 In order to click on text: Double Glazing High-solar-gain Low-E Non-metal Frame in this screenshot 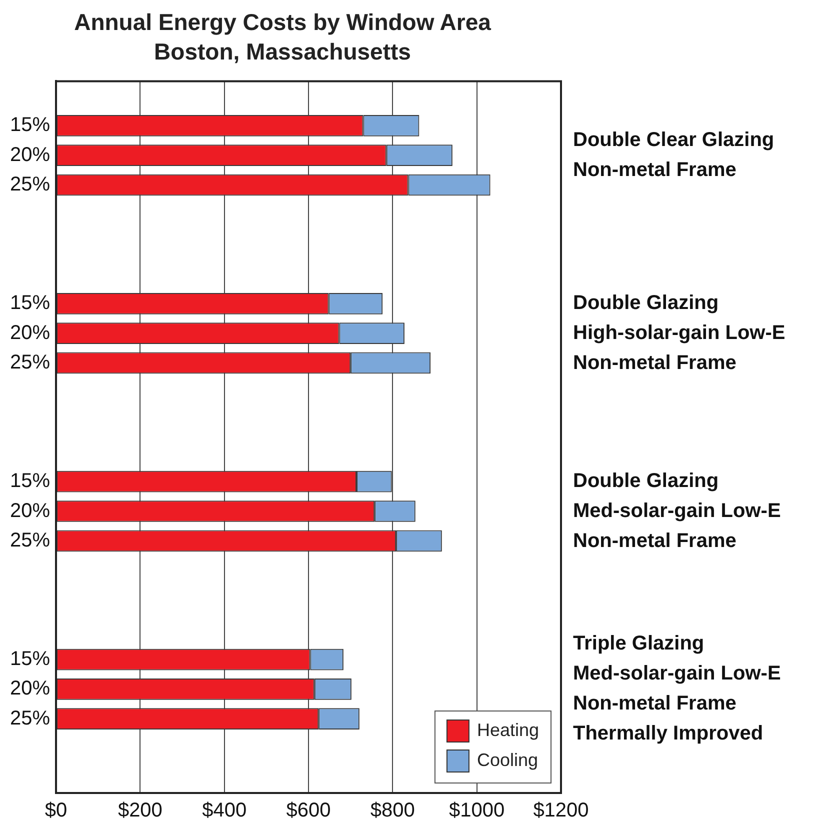, I will do `click(679, 333)`.